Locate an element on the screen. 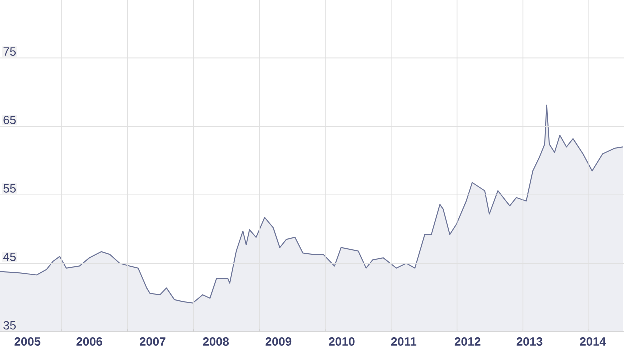 The width and height of the screenshot is (624, 363). x-tick-label: 2006 is located at coordinates (89, 342).